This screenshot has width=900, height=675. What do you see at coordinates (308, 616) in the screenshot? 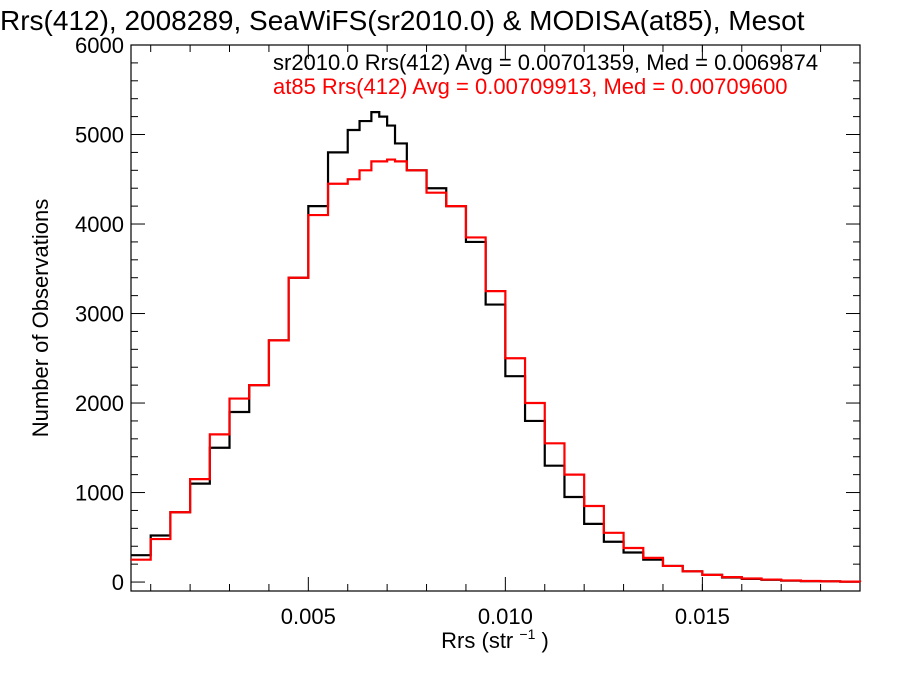
I see `x-tick-label: 0.005` at bounding box center [308, 616].